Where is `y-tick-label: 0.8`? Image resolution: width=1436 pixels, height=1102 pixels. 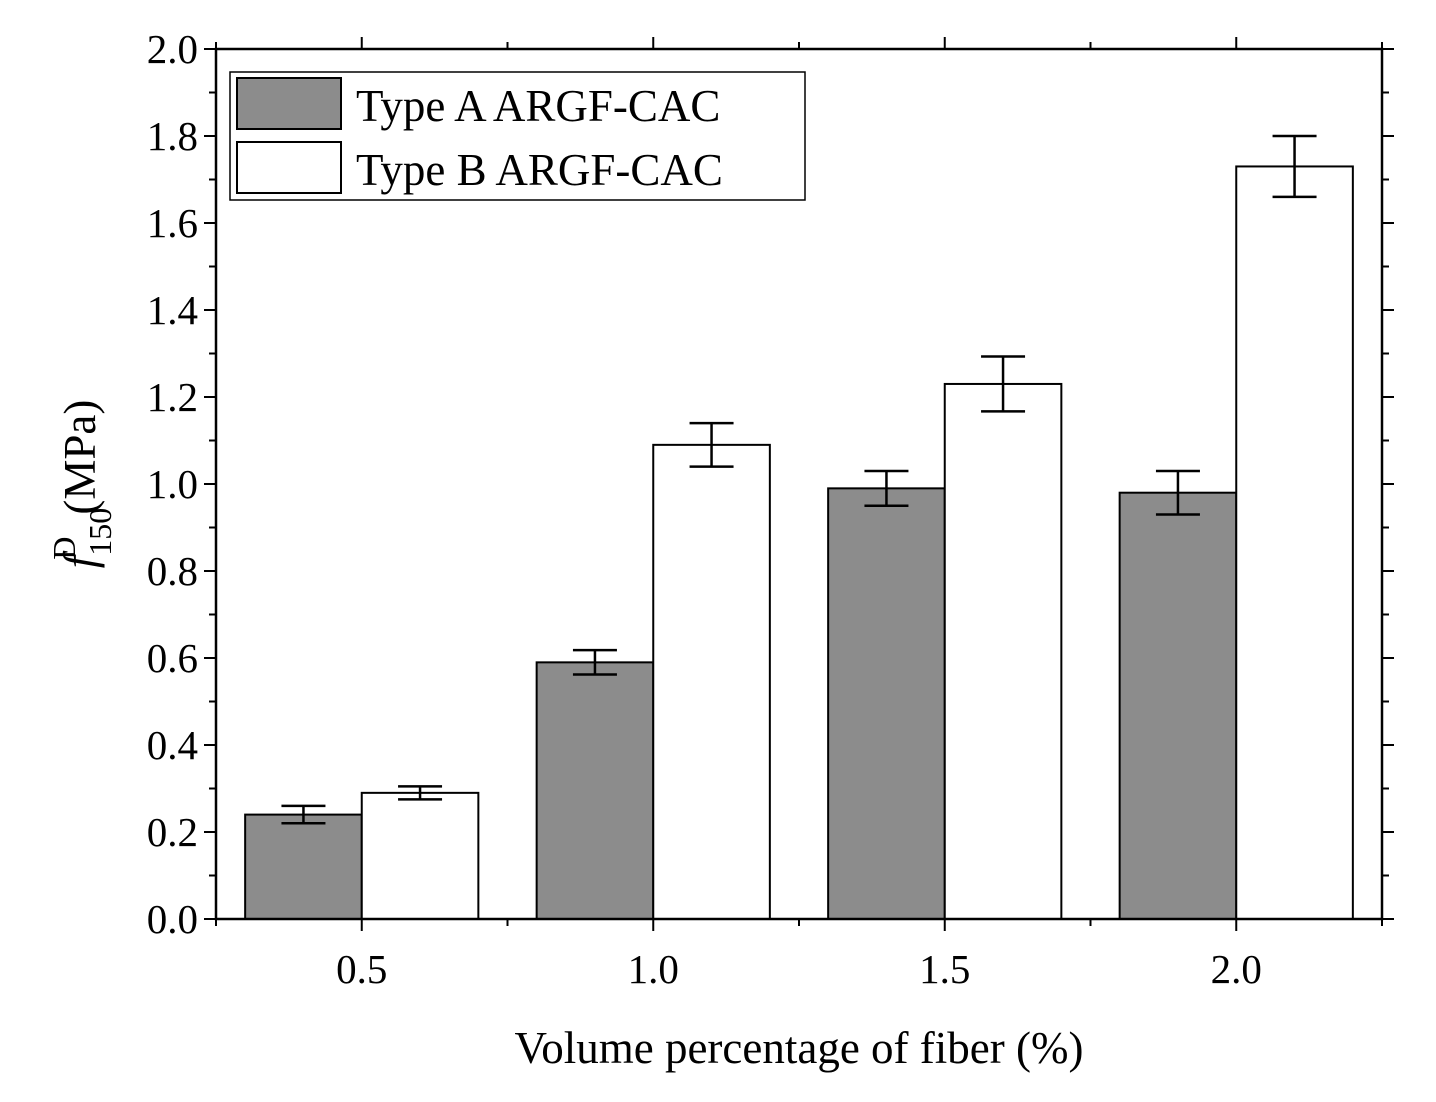
y-tick-label: 0.8 is located at coordinates (172, 571).